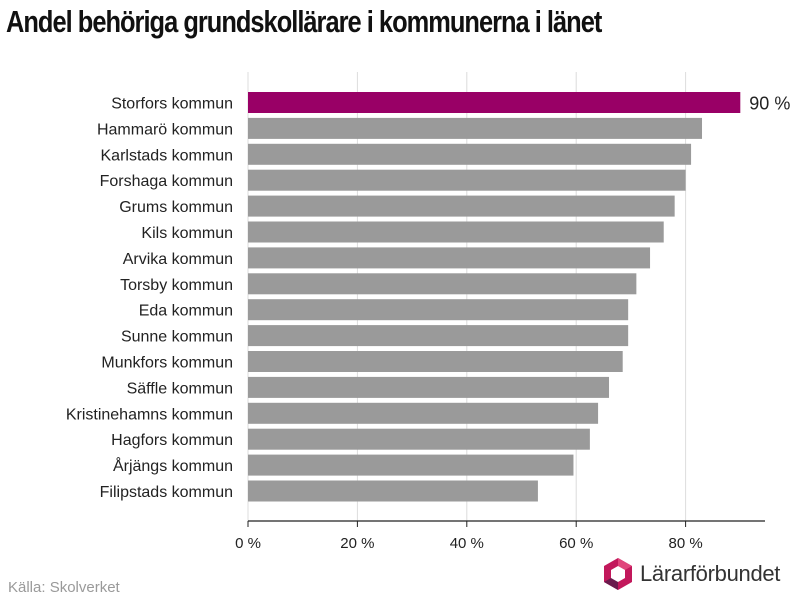  What do you see at coordinates (618, 574) in the screenshot?
I see `hexagon-logo-icon` at bounding box center [618, 574].